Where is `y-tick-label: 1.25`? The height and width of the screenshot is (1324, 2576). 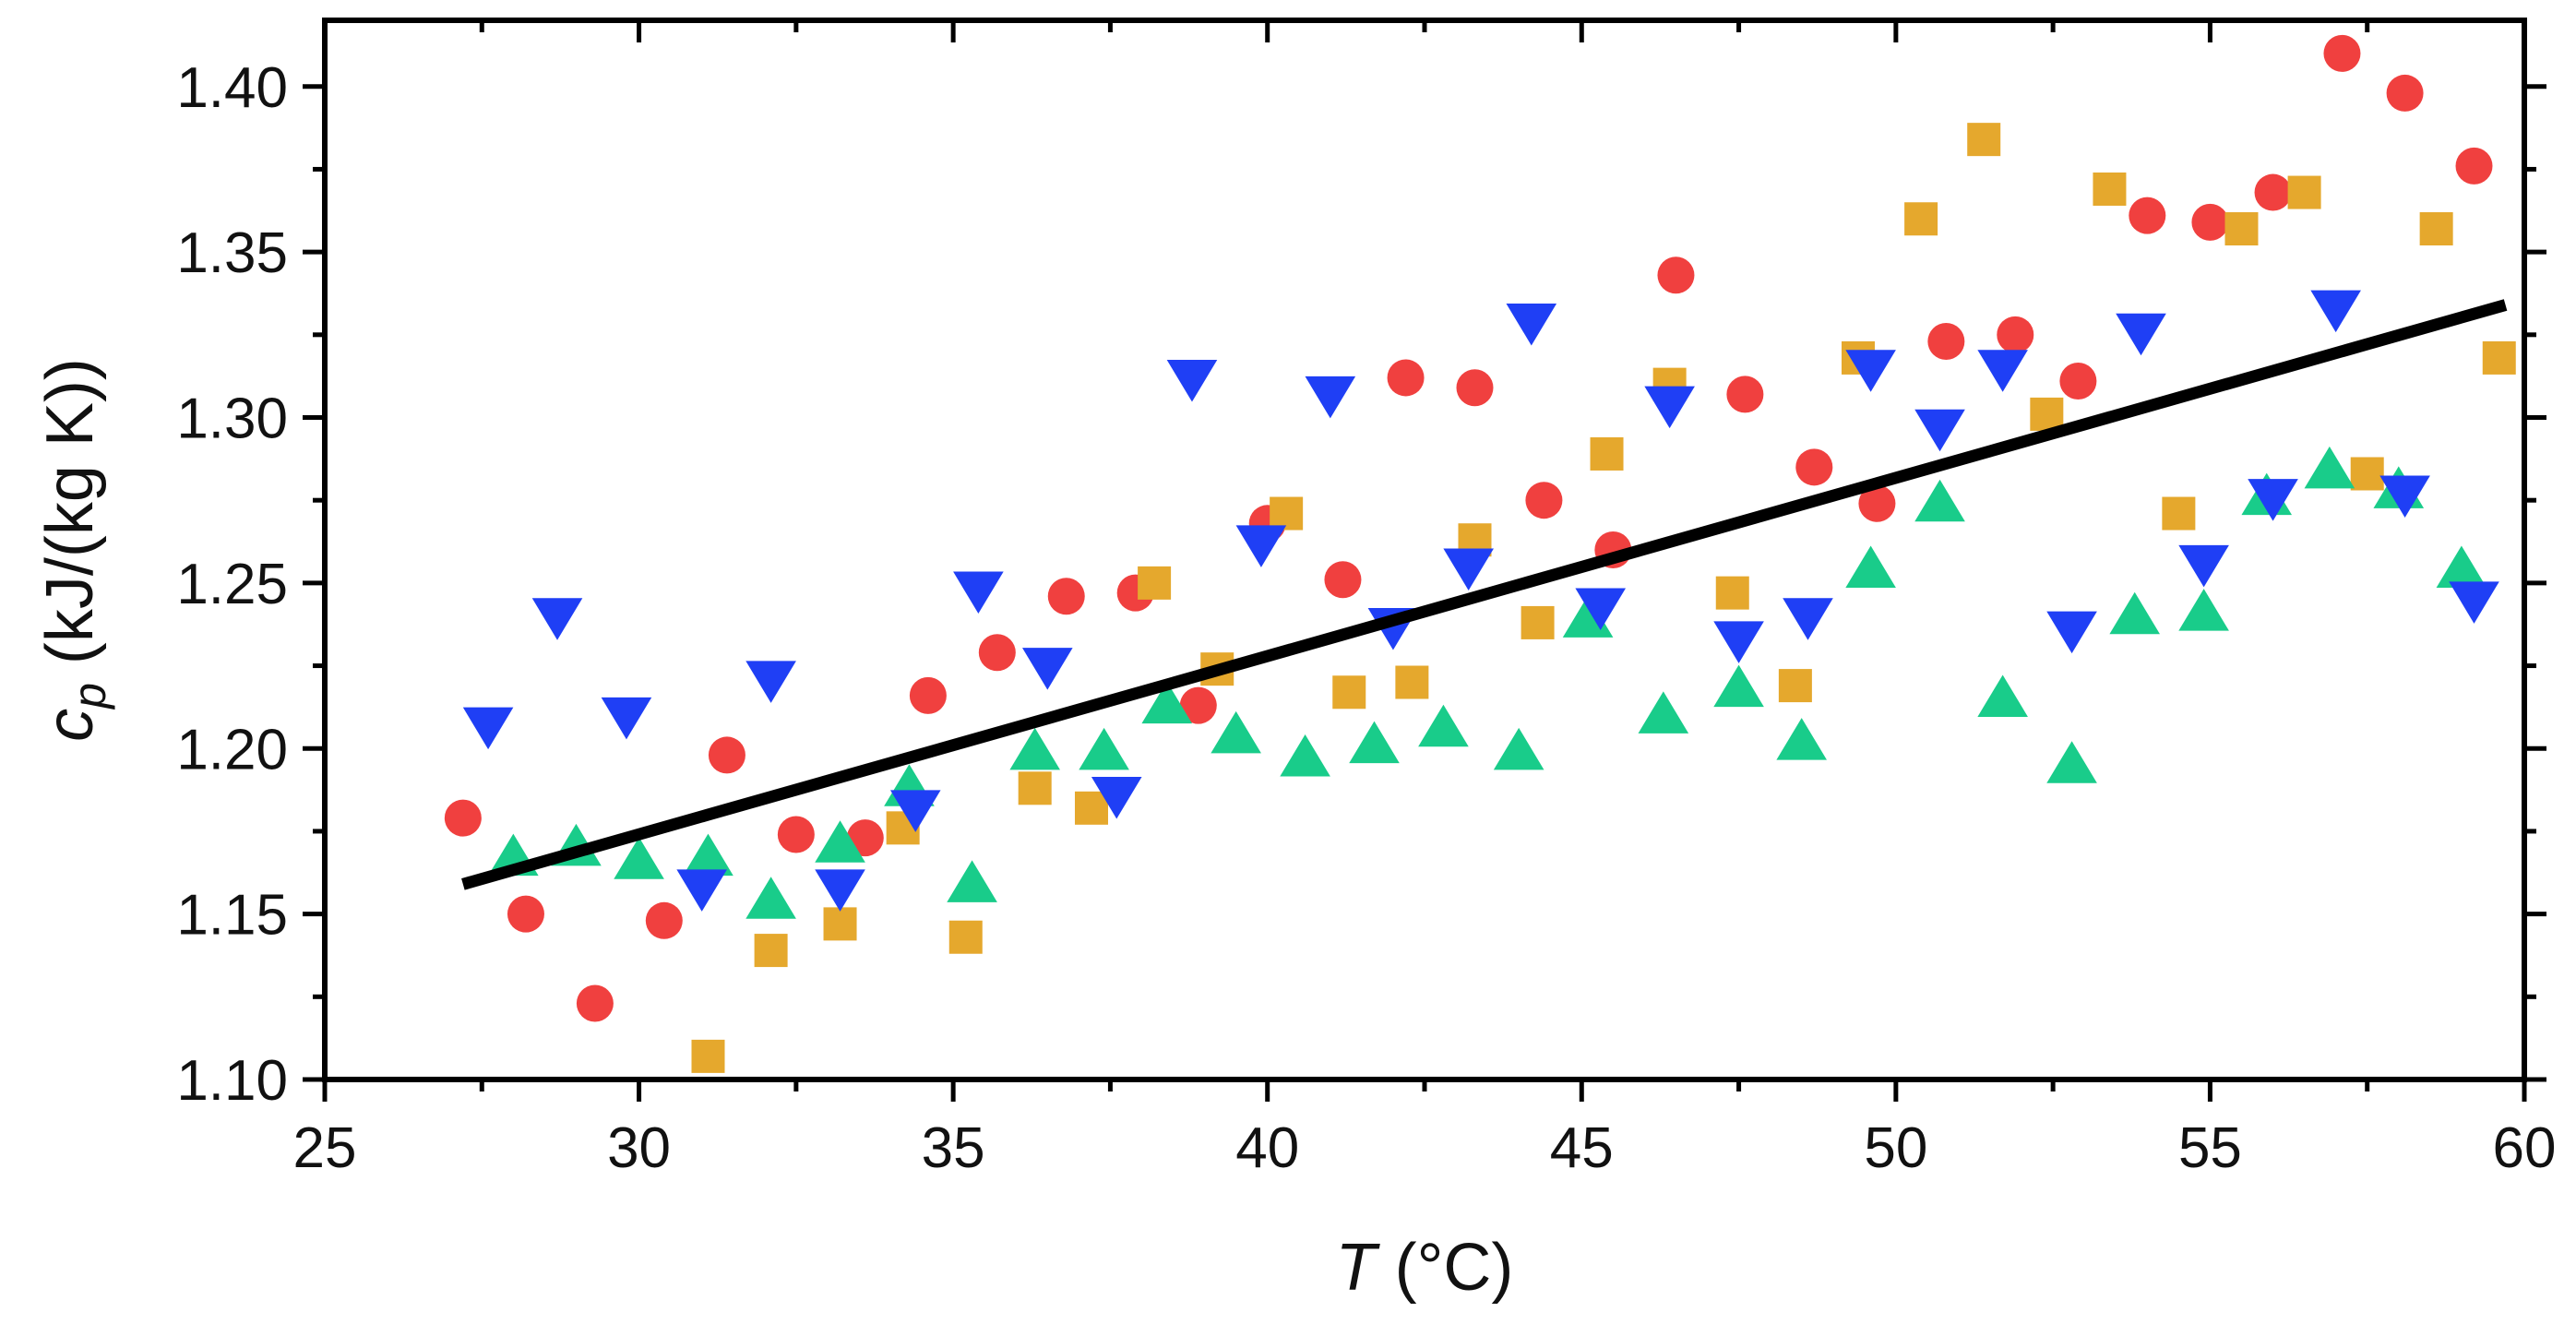 y-tick-label: 1.25 is located at coordinates (232, 584).